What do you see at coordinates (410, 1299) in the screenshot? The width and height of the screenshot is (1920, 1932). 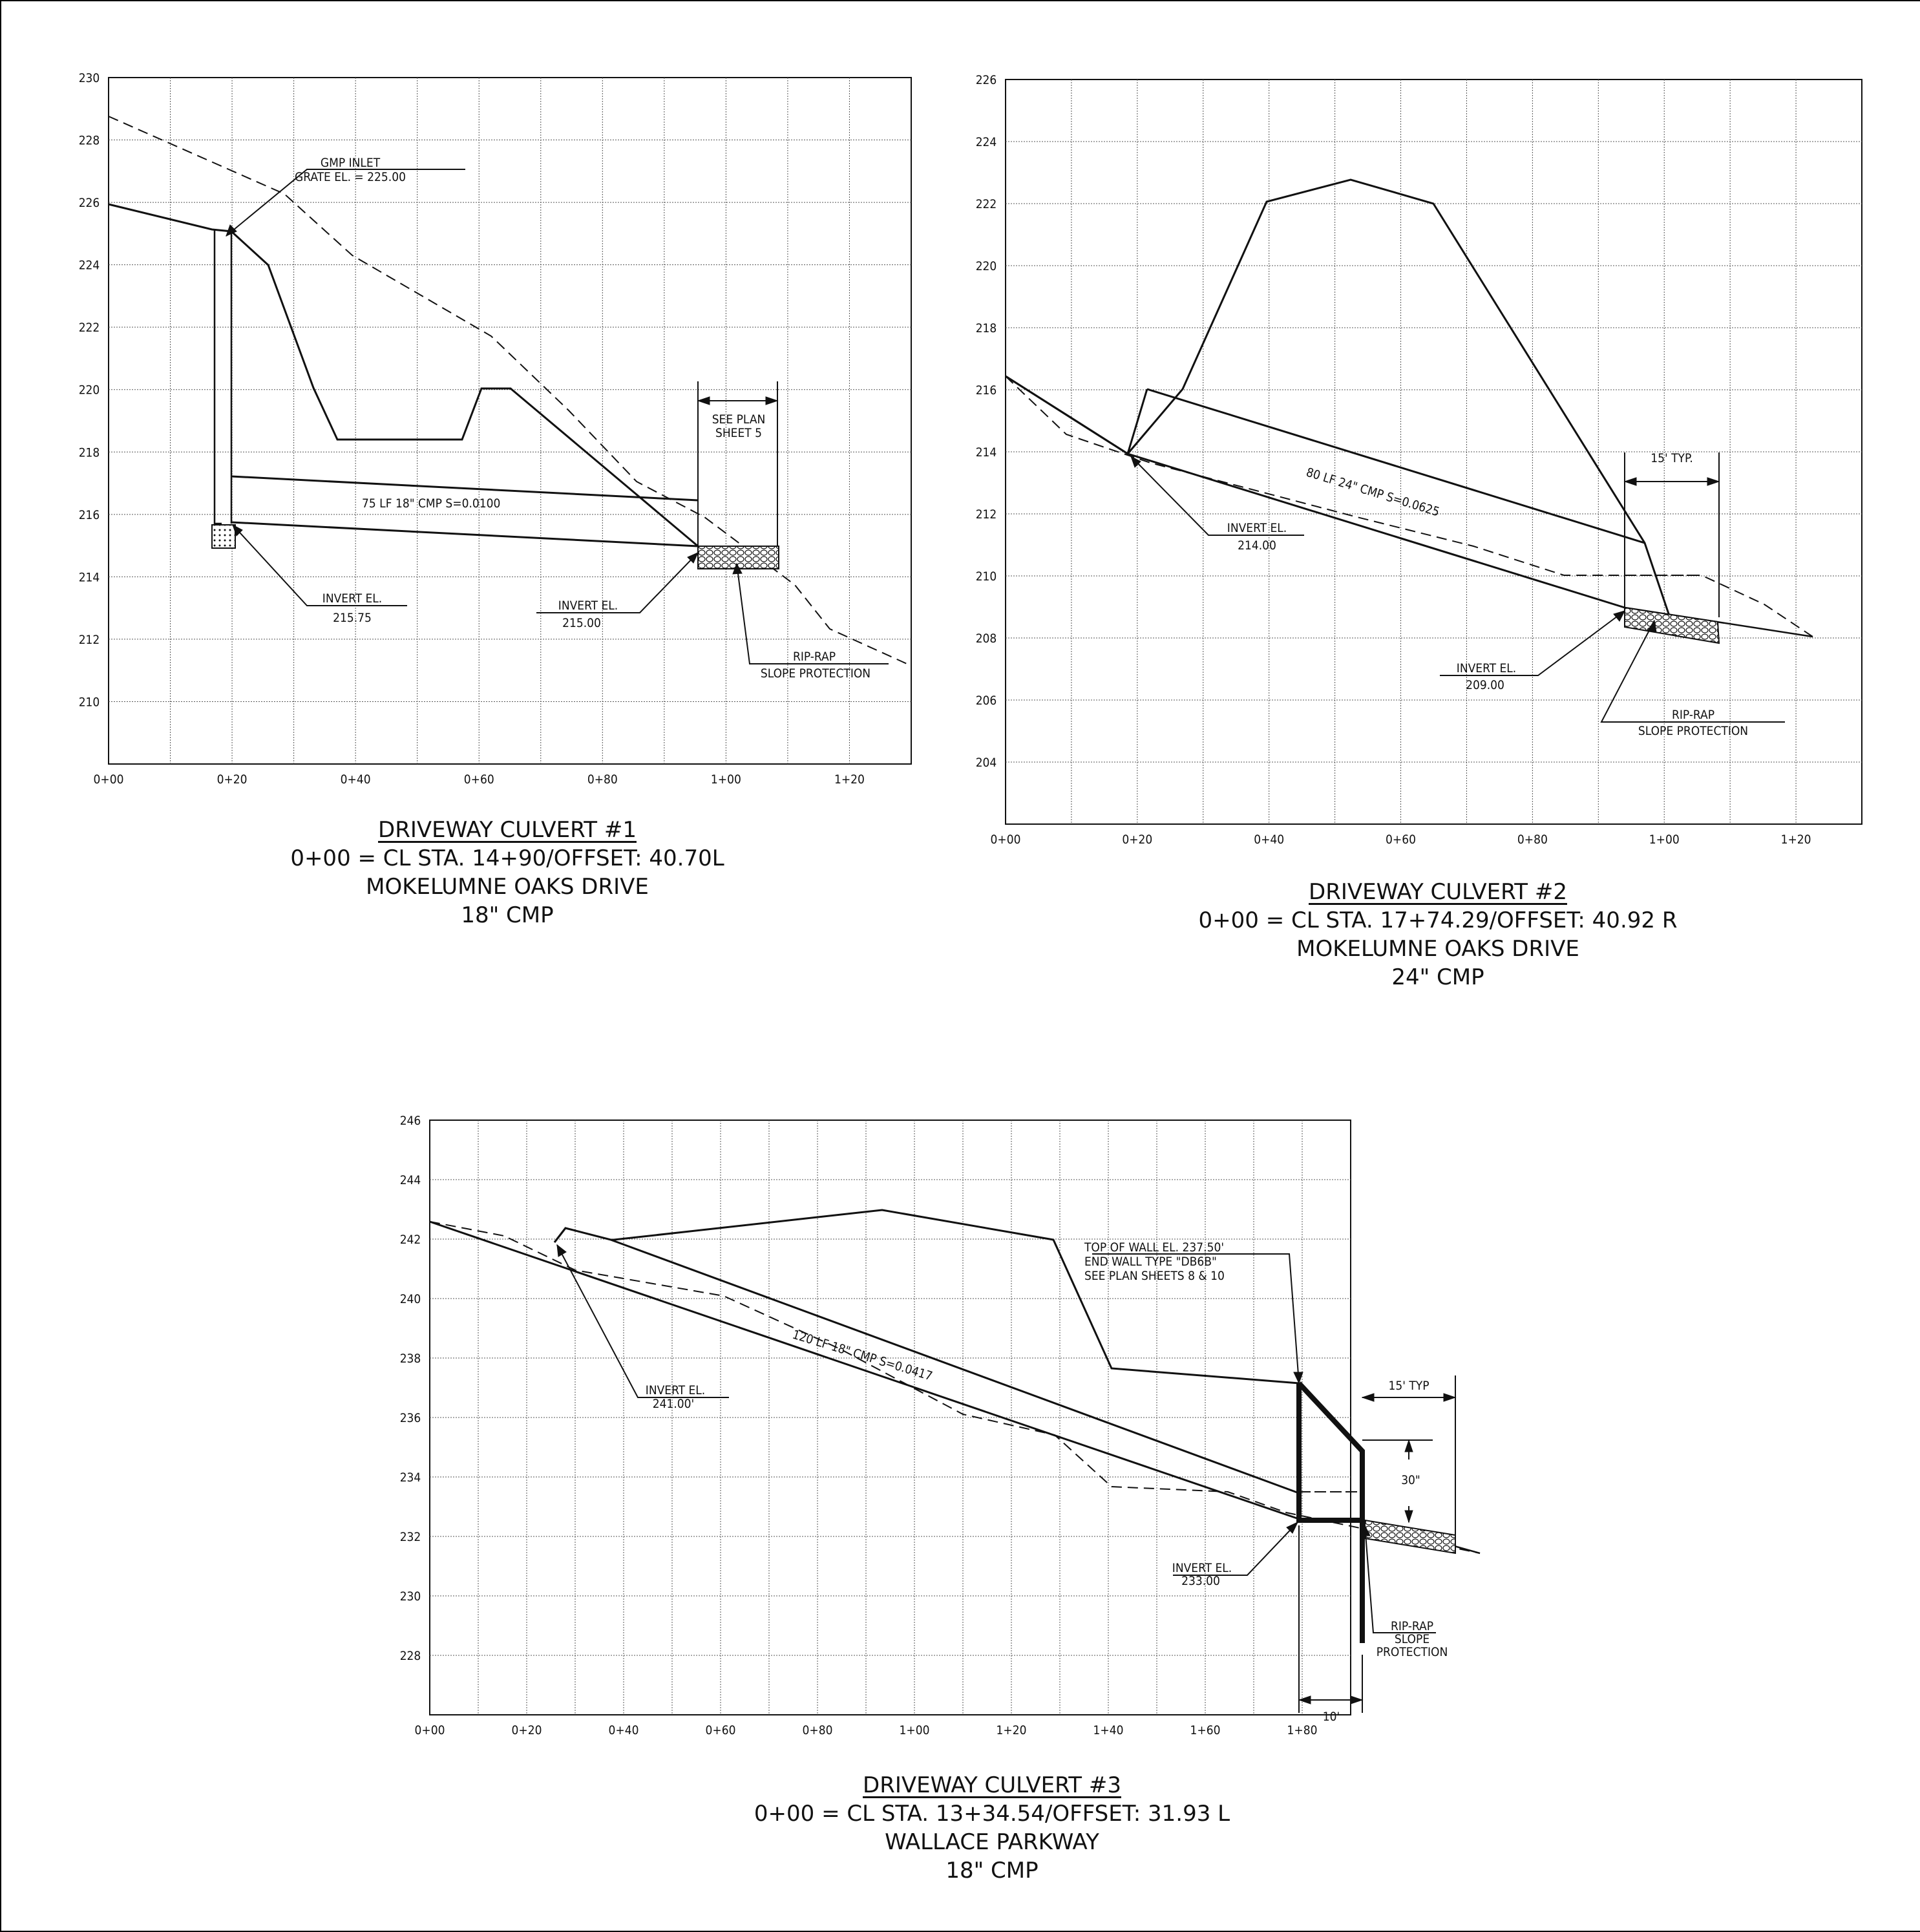 I see `y-tick-label: 240` at bounding box center [410, 1299].